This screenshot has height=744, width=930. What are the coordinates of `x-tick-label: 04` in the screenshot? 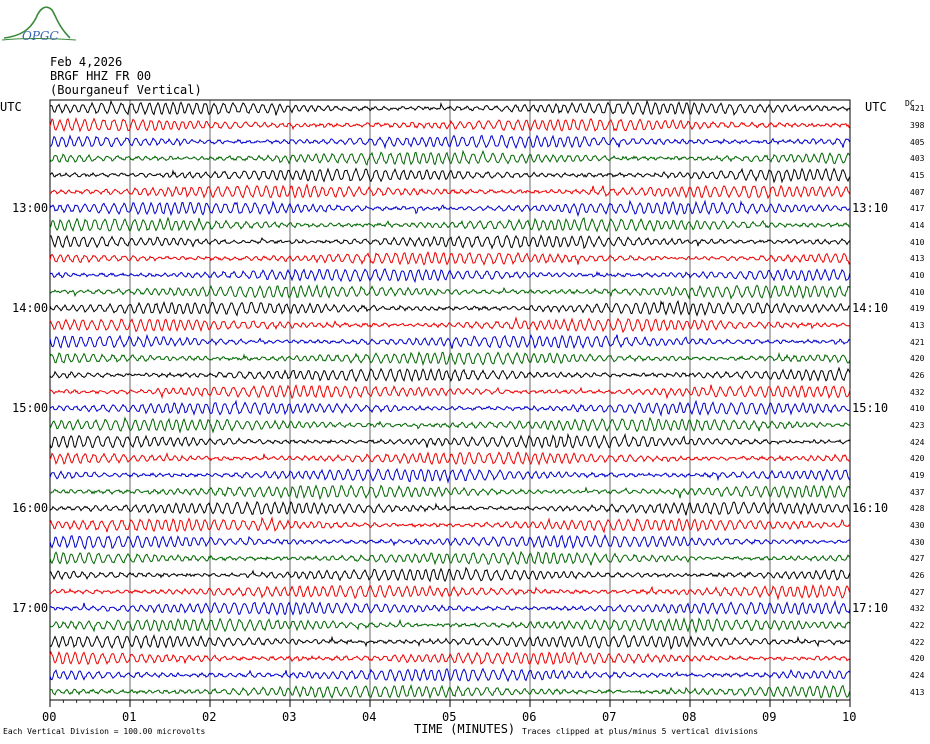 It's located at (369, 717).